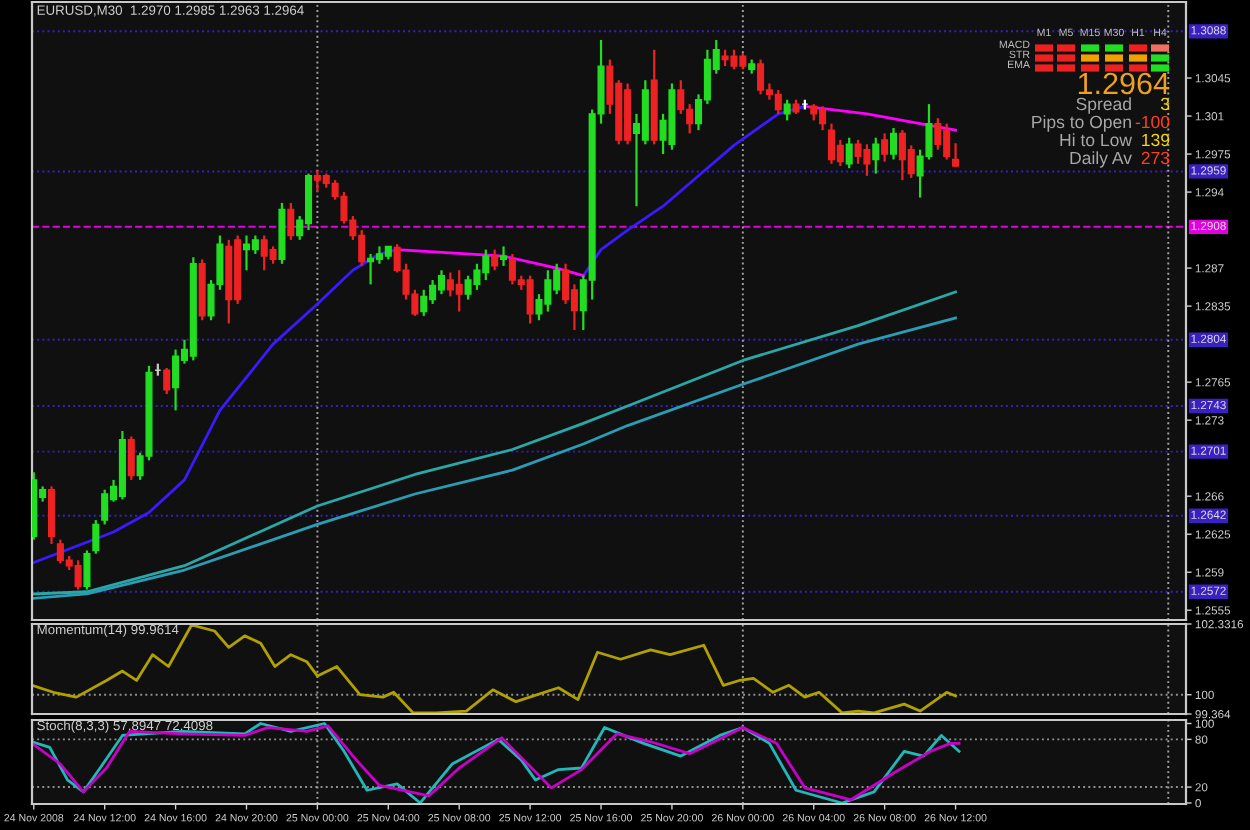 The width and height of the screenshot is (1250, 830). I want to click on annotation: 3, so click(1165, 104).